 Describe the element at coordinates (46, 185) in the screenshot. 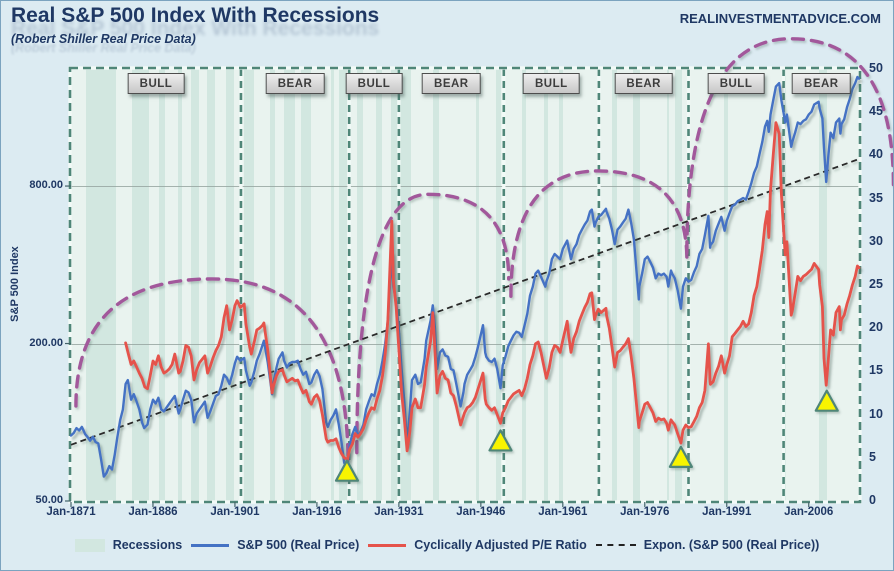

I see `y-left-tick-label: 800.00` at that location.